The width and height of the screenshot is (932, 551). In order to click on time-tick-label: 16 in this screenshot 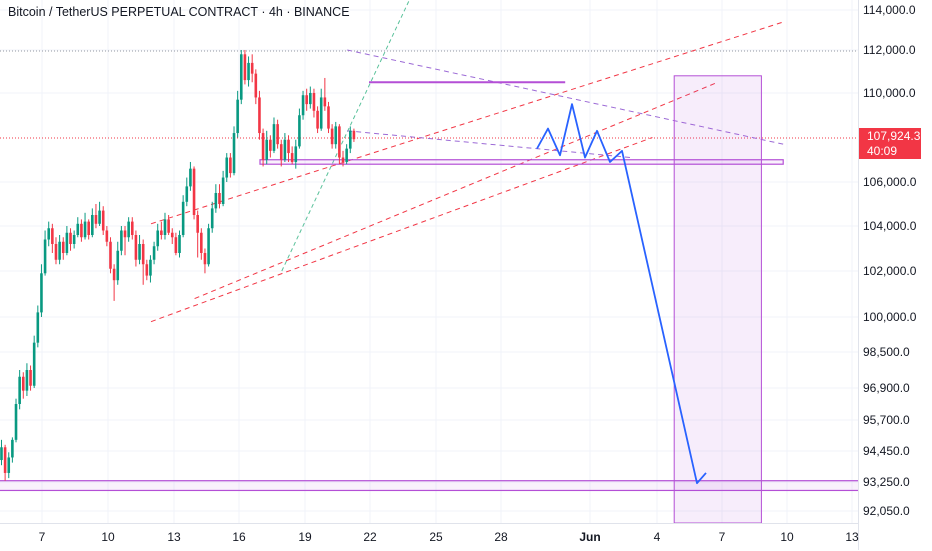, I will do `click(239, 537)`.